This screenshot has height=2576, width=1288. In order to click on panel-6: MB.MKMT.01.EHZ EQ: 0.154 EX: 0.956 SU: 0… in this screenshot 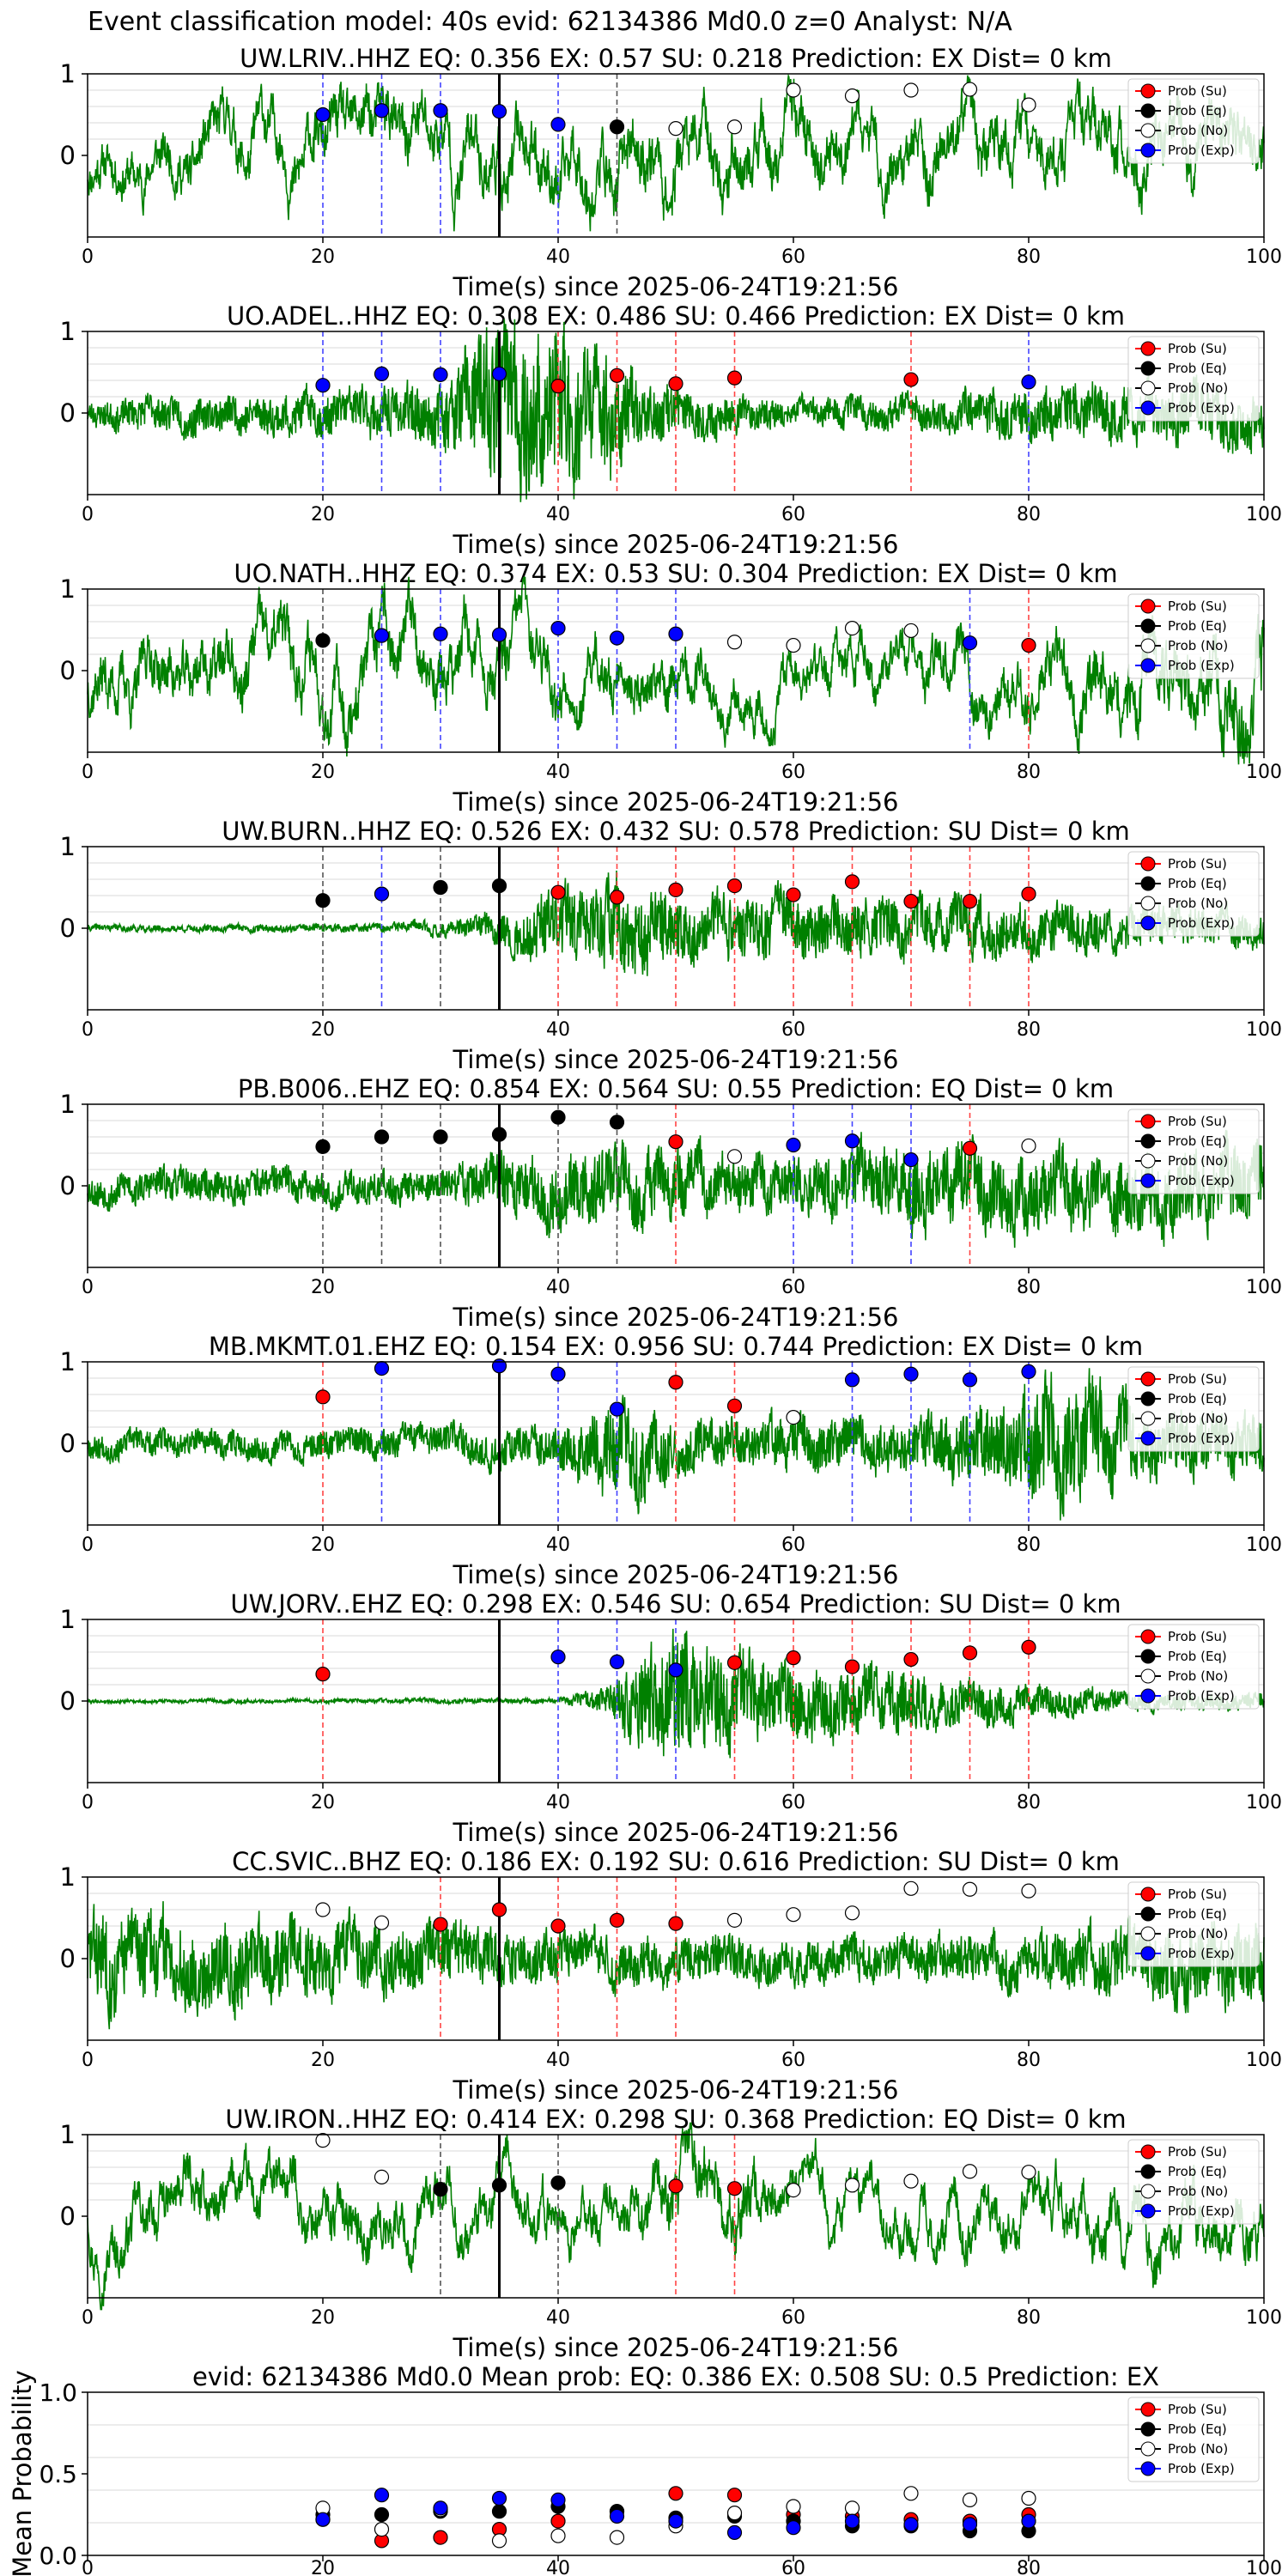, I will do `click(671, 1460)`.